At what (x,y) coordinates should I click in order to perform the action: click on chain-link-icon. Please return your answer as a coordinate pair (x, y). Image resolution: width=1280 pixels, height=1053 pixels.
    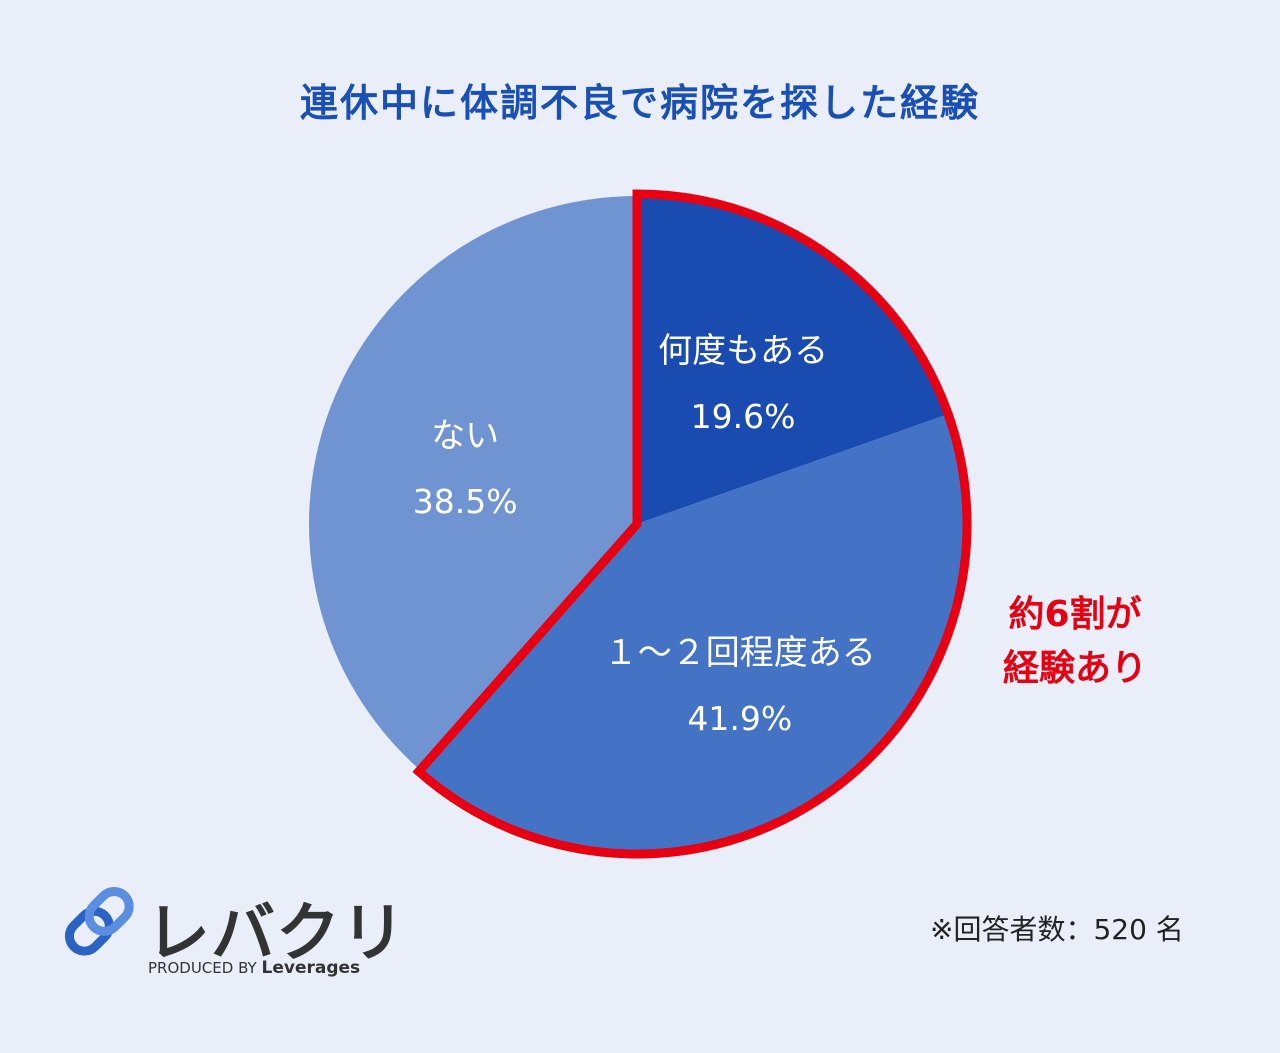
    Looking at the image, I should click on (99, 921).